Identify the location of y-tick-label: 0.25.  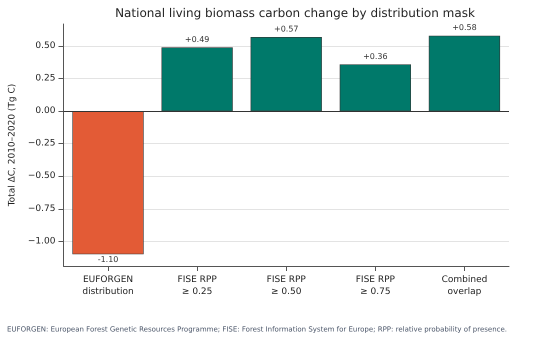
(45, 79).